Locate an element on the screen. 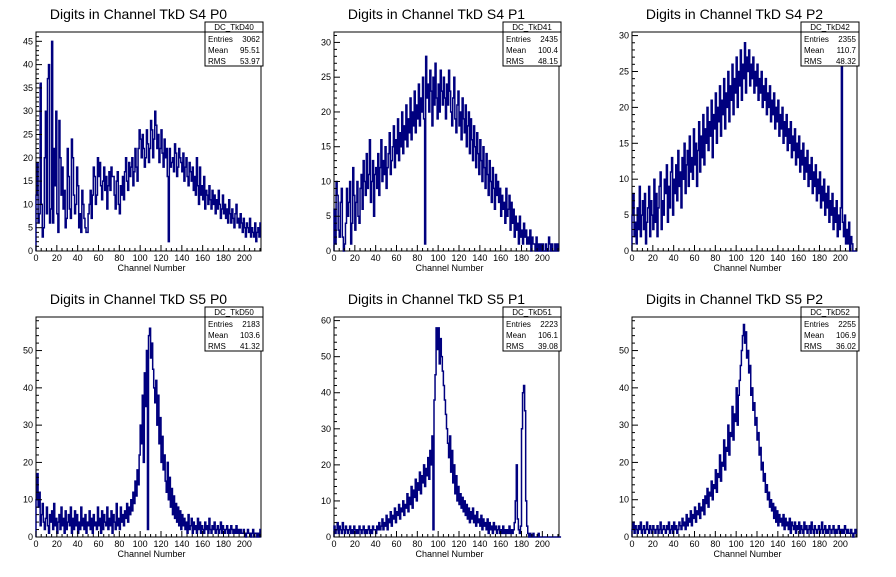 This screenshot has height=577, width=896. stats-value: 2255 is located at coordinates (847, 324).